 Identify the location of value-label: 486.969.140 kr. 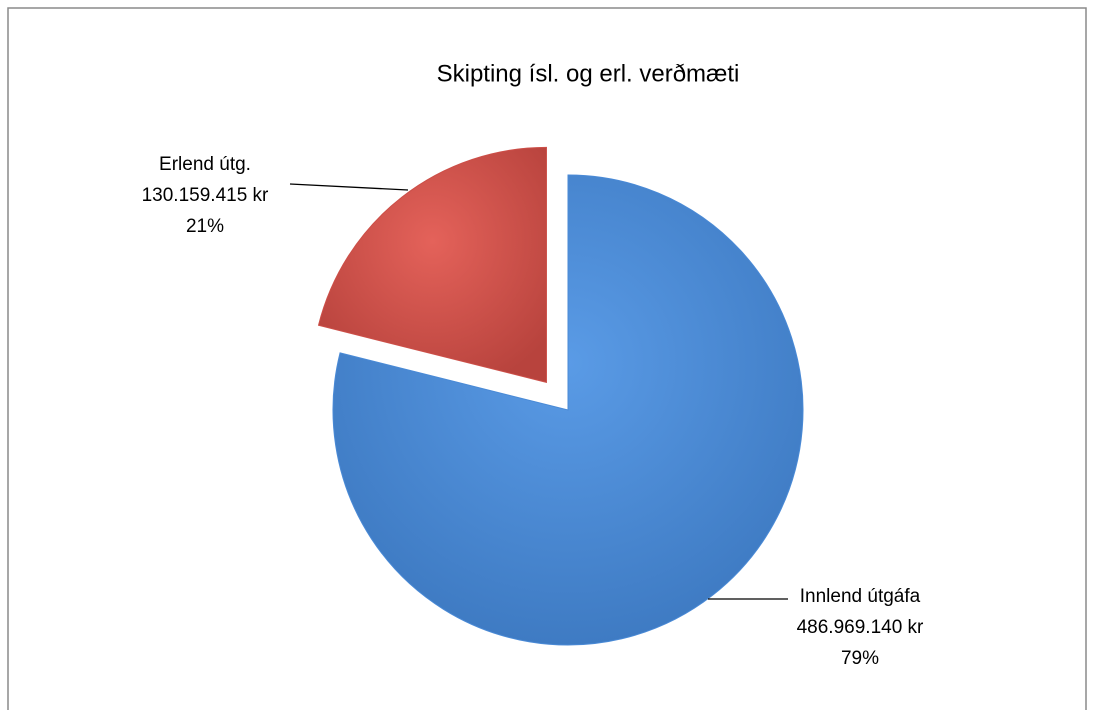
(860, 627).